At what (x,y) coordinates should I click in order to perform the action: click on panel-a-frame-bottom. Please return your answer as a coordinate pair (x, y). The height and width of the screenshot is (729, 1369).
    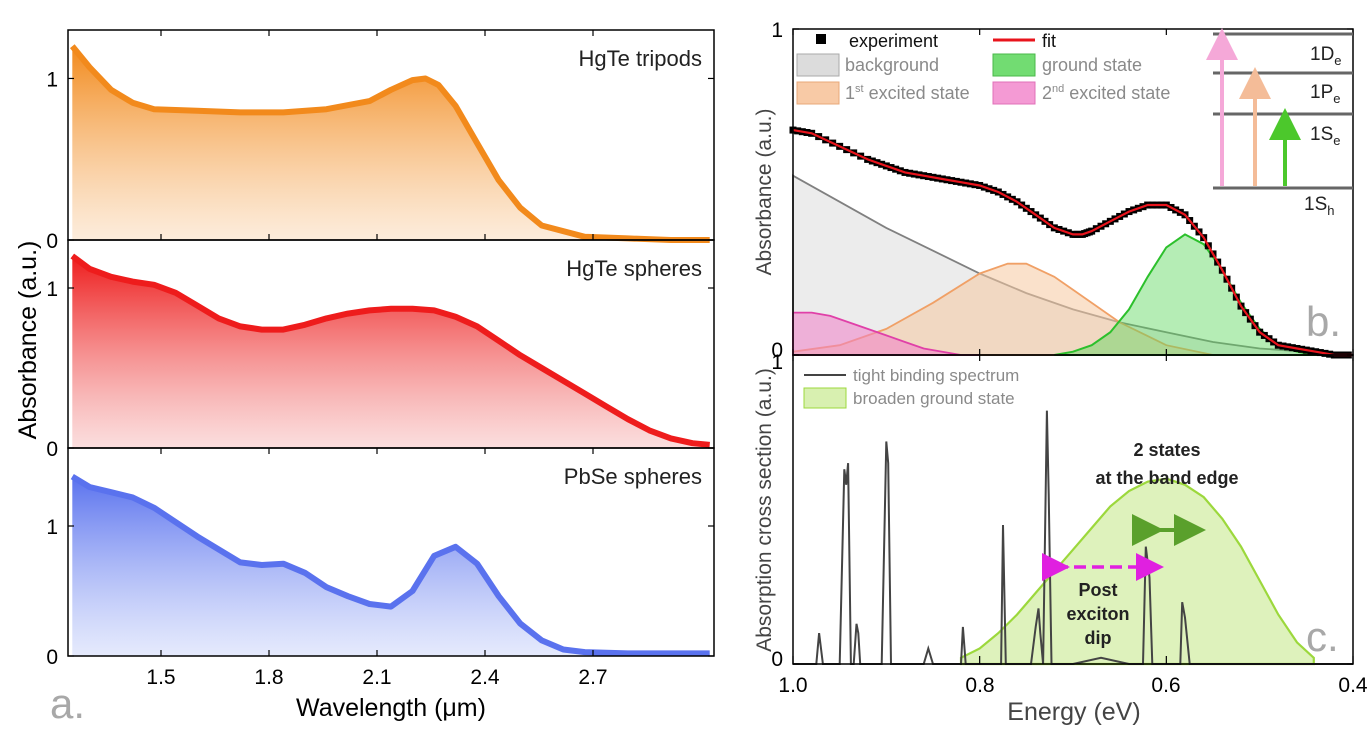
    Looking at the image, I should click on (391, 552).